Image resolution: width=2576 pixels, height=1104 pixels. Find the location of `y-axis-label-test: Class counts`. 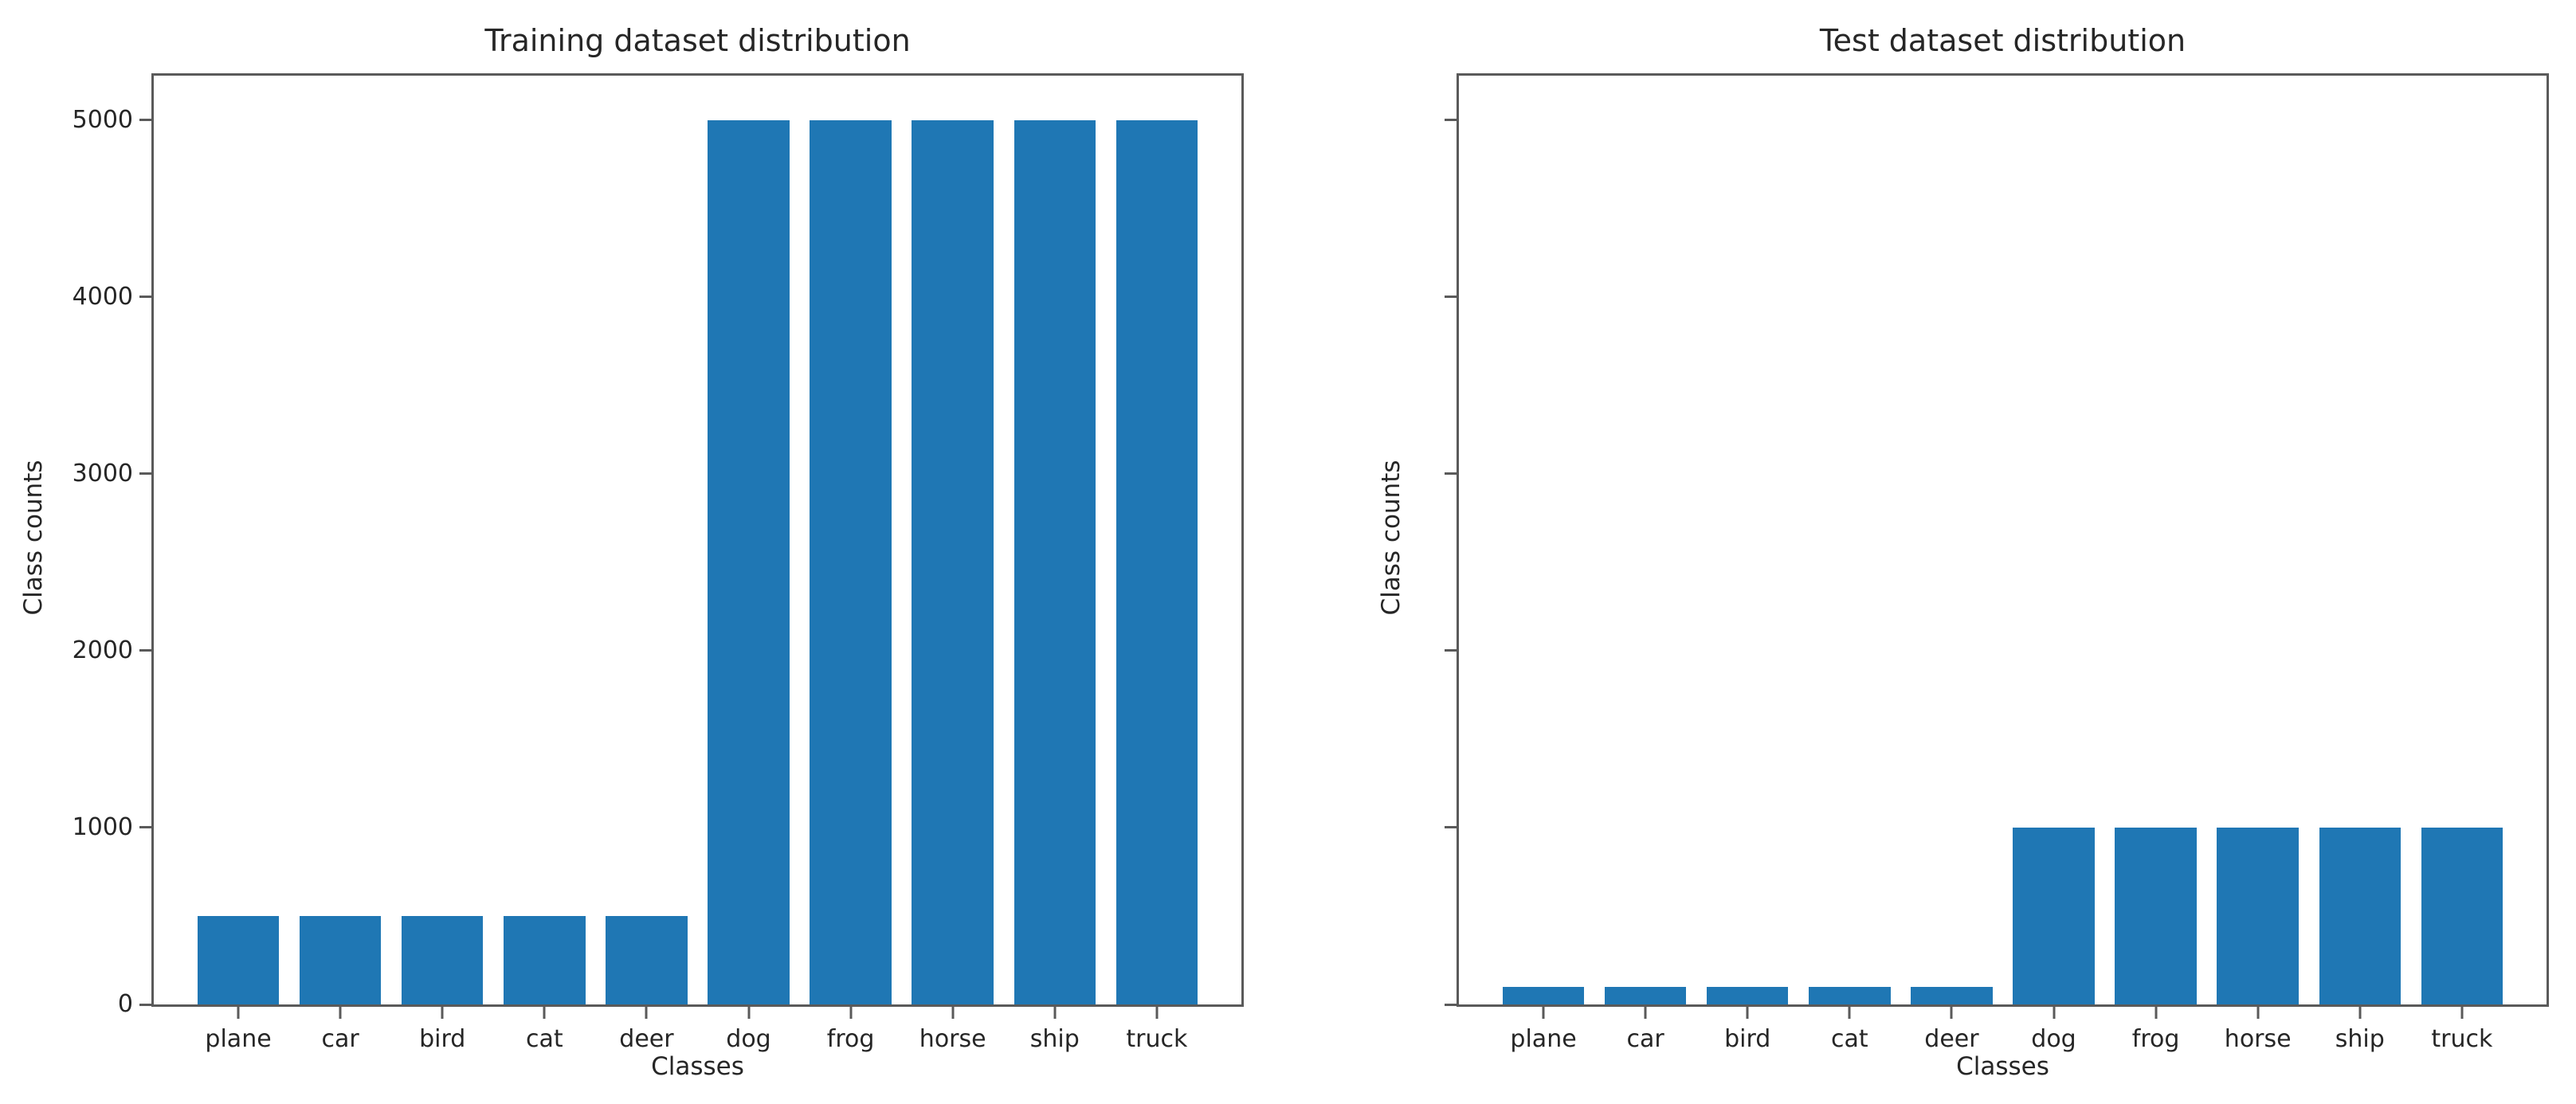

y-axis-label-test: Class counts is located at coordinates (1392, 538).